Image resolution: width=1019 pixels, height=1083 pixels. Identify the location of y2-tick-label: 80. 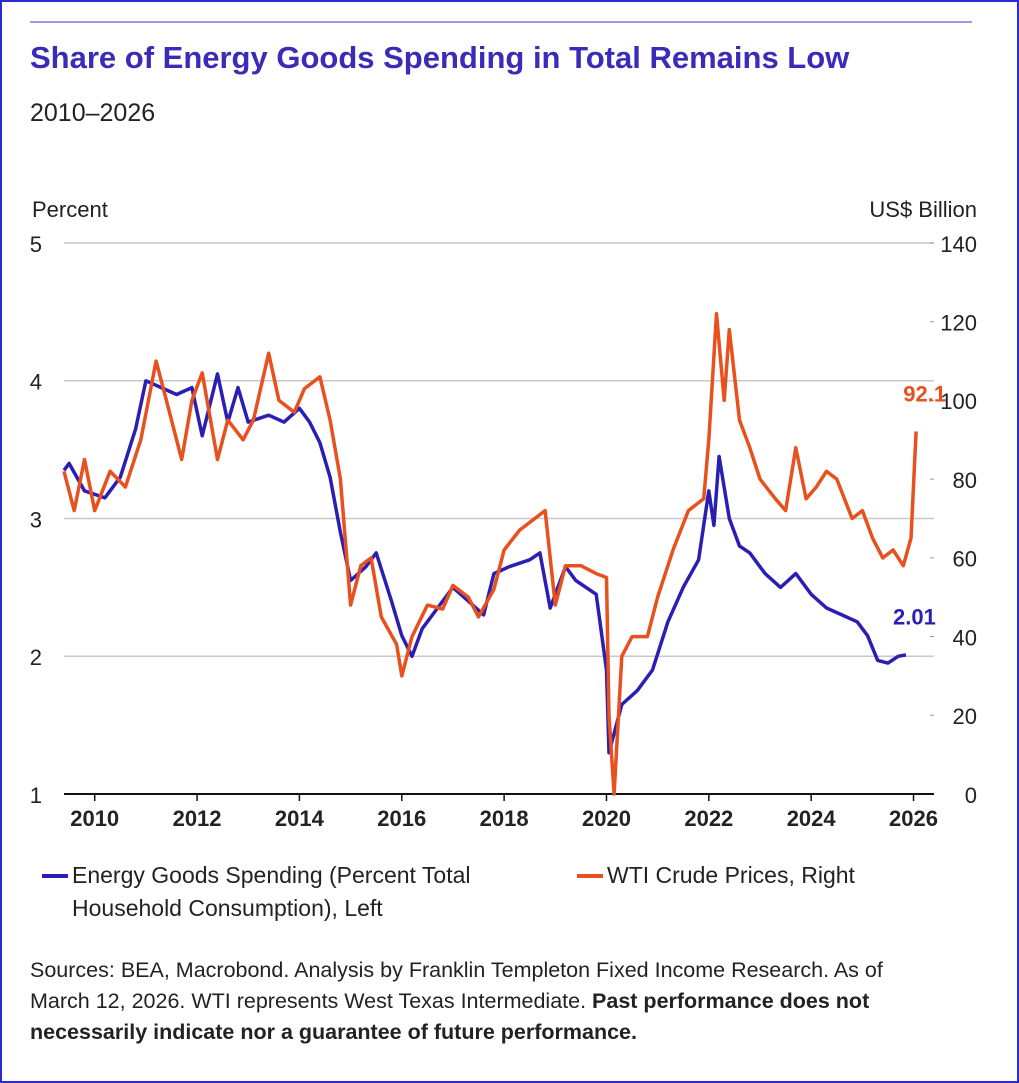
(965, 480).